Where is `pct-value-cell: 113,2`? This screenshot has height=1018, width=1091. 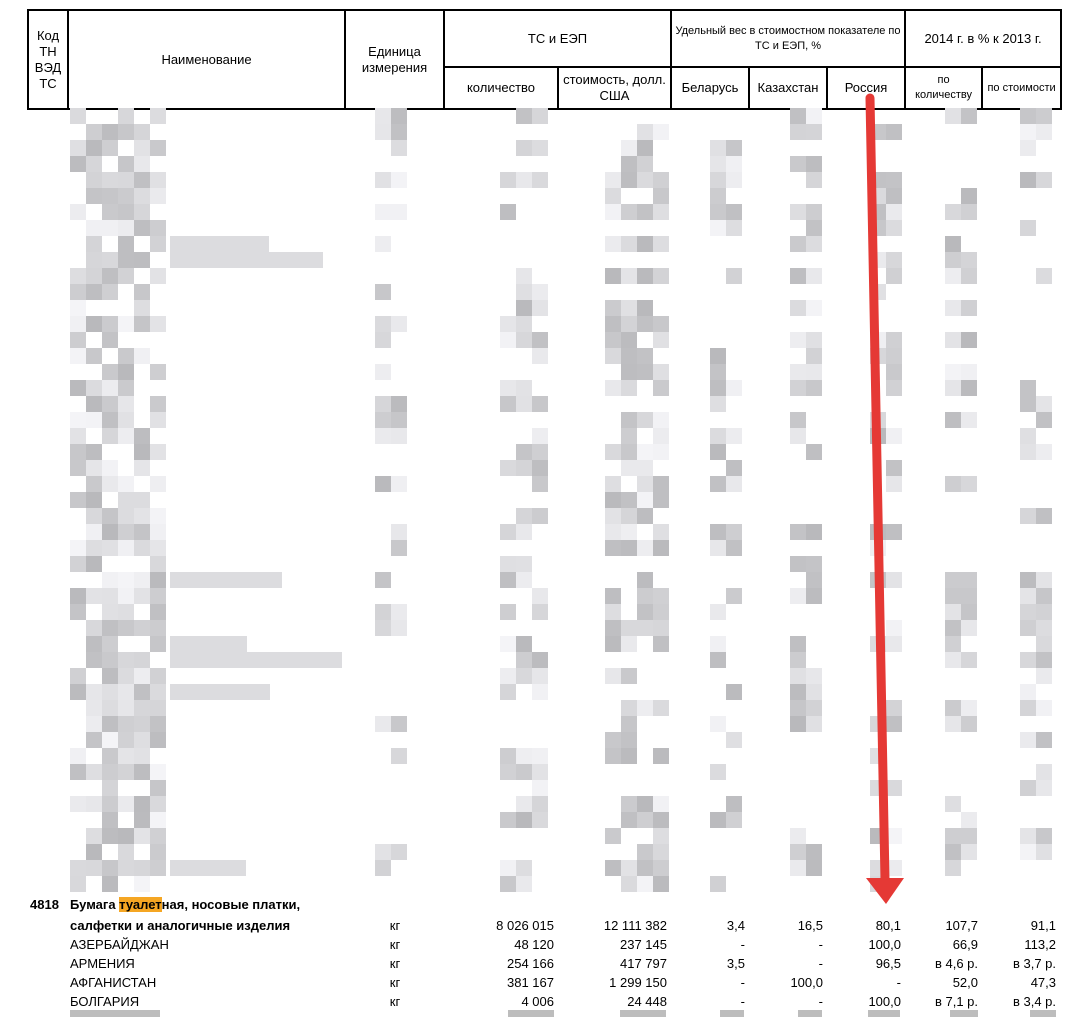 pct-value-cell: 113,2 is located at coordinates (1040, 944).